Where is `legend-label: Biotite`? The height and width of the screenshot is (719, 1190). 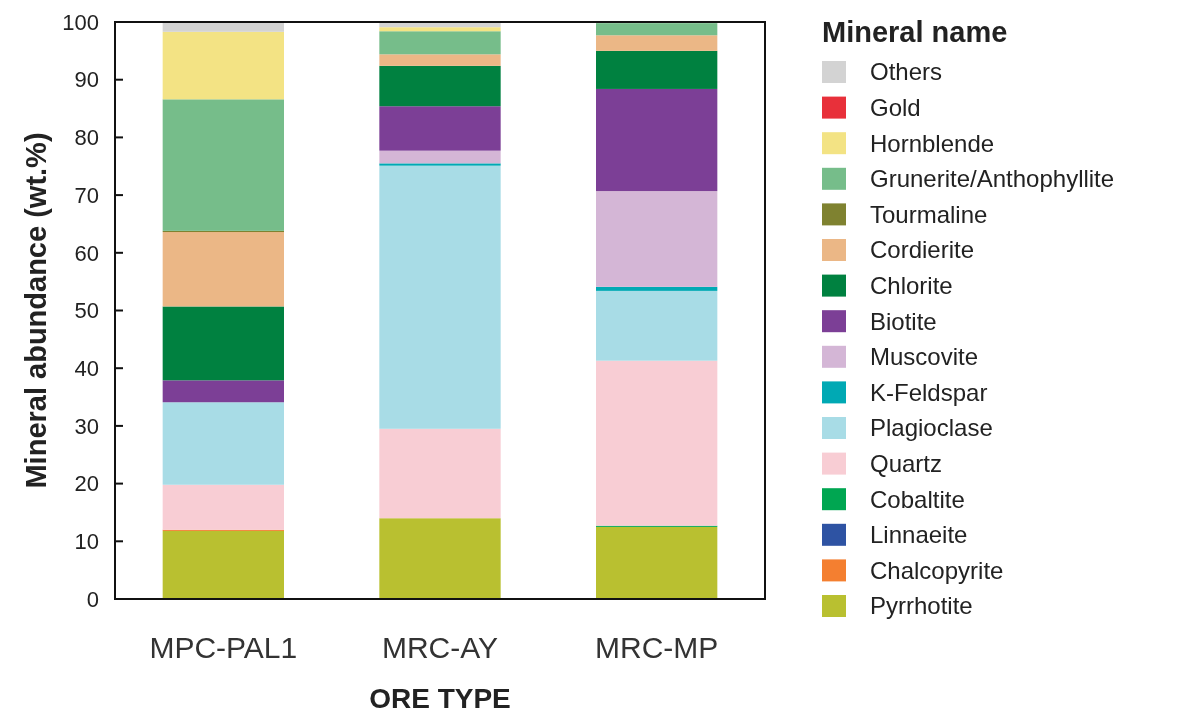
legend-label: Biotite is located at coordinates (903, 321).